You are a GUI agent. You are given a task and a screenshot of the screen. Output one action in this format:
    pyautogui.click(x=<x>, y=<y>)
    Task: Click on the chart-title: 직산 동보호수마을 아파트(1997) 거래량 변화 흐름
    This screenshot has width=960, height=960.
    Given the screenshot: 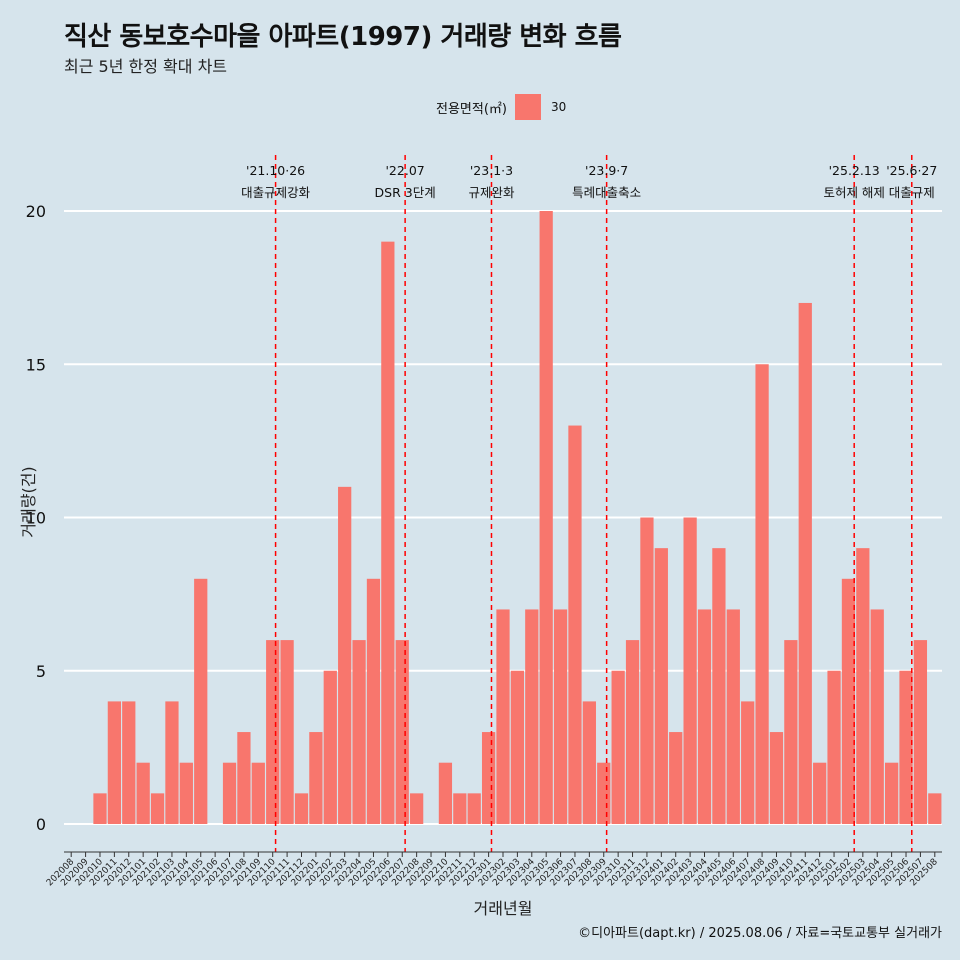 What is the action you would take?
    pyautogui.click(x=343, y=37)
    